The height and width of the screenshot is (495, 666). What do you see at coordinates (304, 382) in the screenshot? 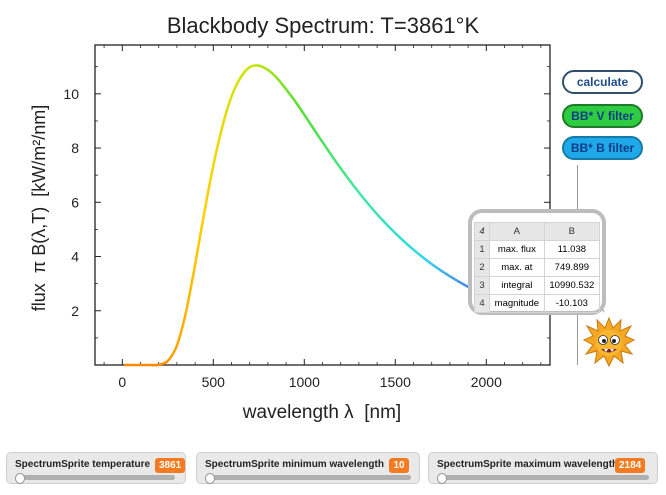
I see `x-tick-label: 1000` at bounding box center [304, 382].